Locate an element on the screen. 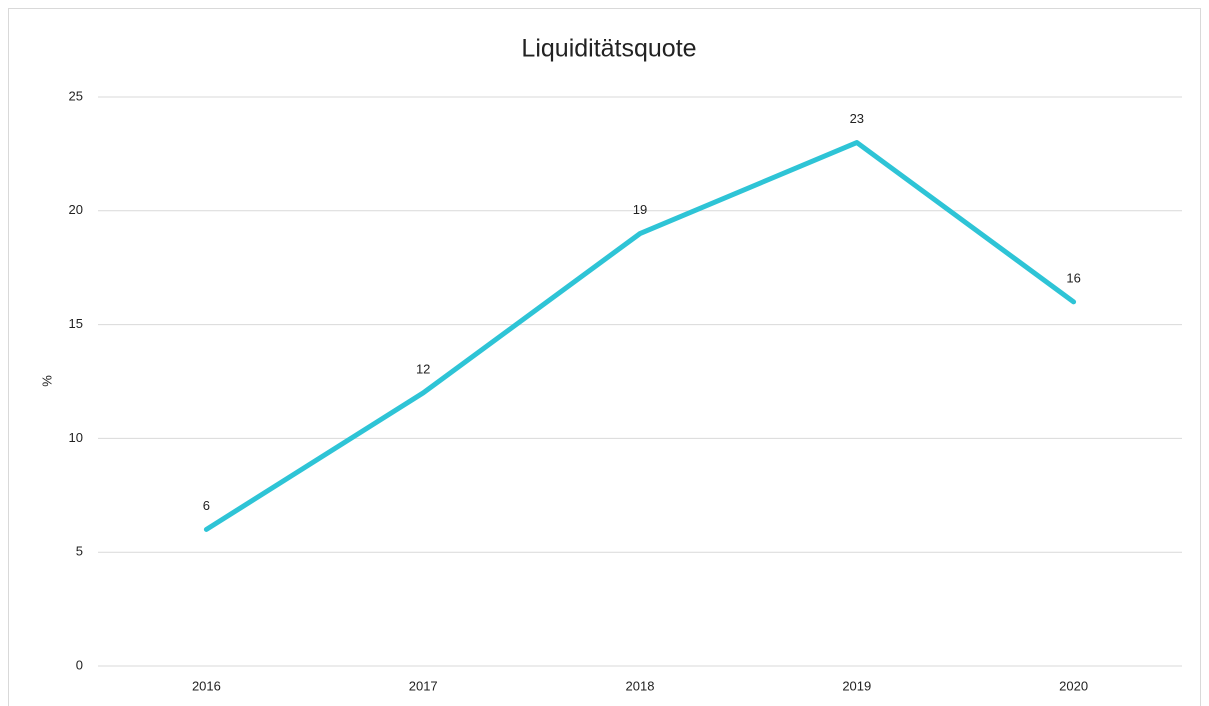 This screenshot has height=706, width=1209. y-tick-label: 20 is located at coordinates (76, 209).